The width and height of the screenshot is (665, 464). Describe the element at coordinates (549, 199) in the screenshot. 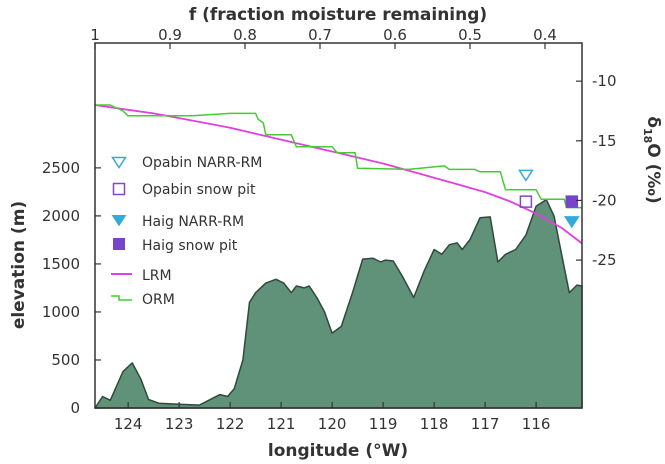

I see `site-markers-layer` at that location.